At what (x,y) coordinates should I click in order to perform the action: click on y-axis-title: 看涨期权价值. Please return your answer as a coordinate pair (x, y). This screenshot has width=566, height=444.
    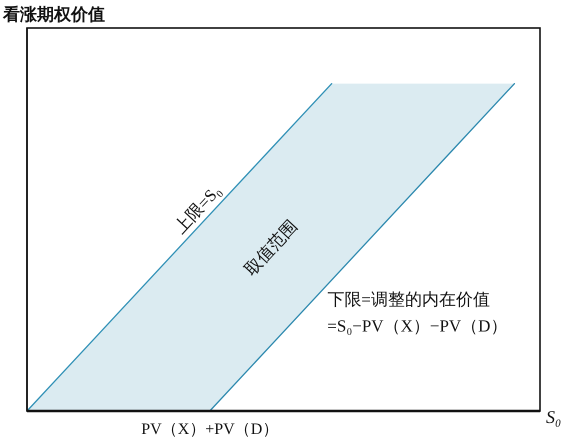
    Looking at the image, I should click on (53, 14).